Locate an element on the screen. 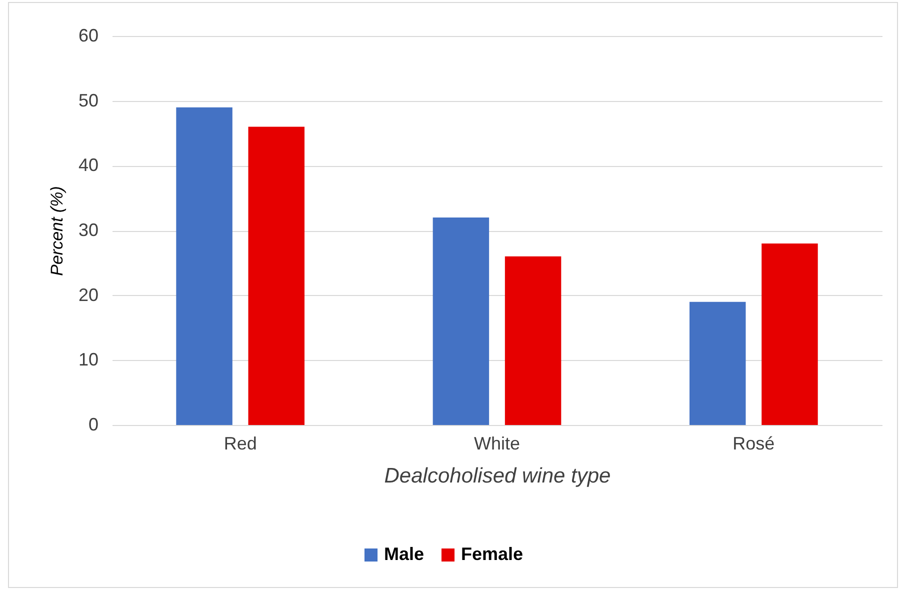 This screenshot has height=592, width=907. y-tick-label: 30 is located at coordinates (88, 230).